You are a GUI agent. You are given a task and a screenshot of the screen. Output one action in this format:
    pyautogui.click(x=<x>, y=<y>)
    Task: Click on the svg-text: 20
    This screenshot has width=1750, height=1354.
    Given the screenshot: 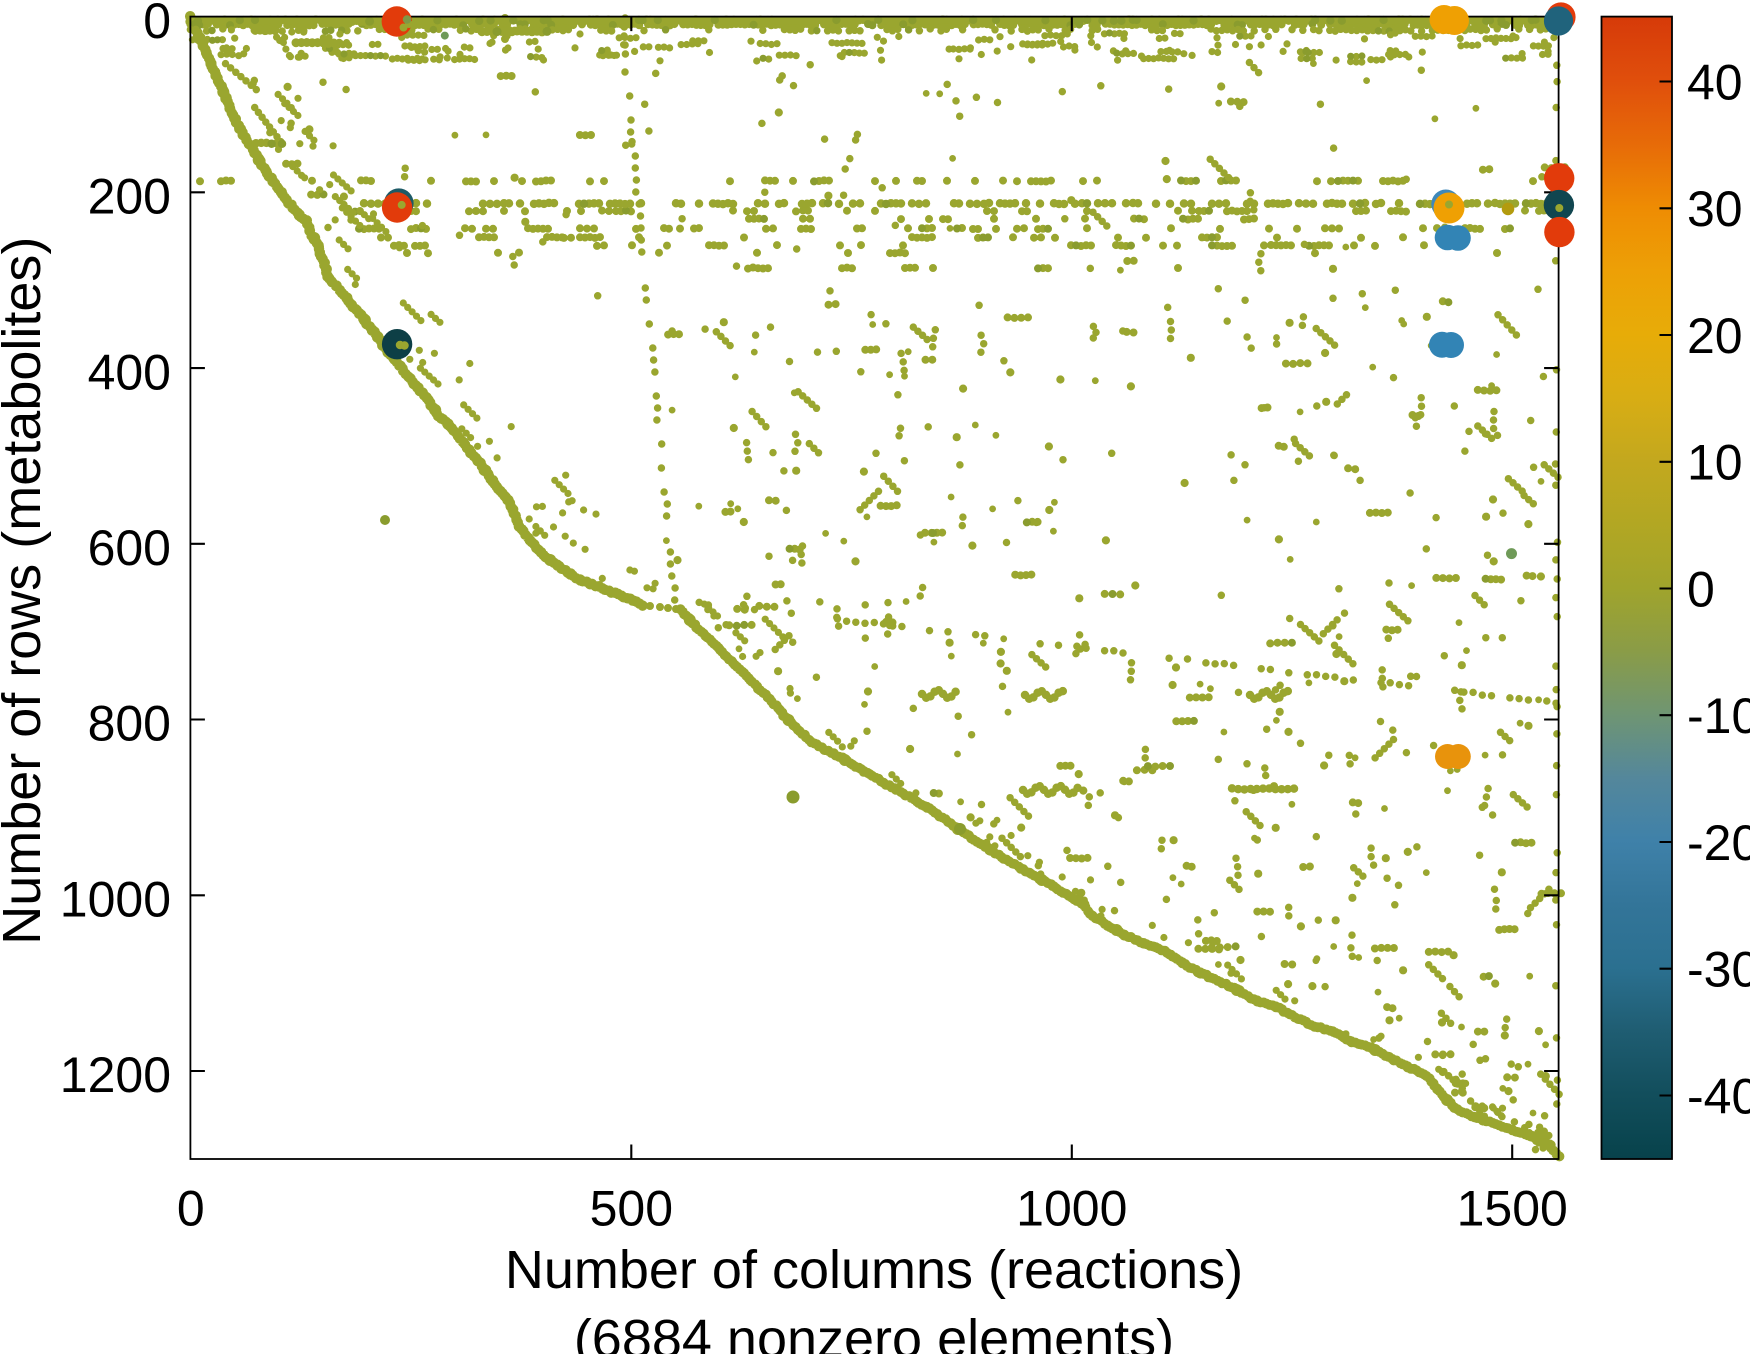 What is the action you would take?
    pyautogui.click(x=1715, y=336)
    